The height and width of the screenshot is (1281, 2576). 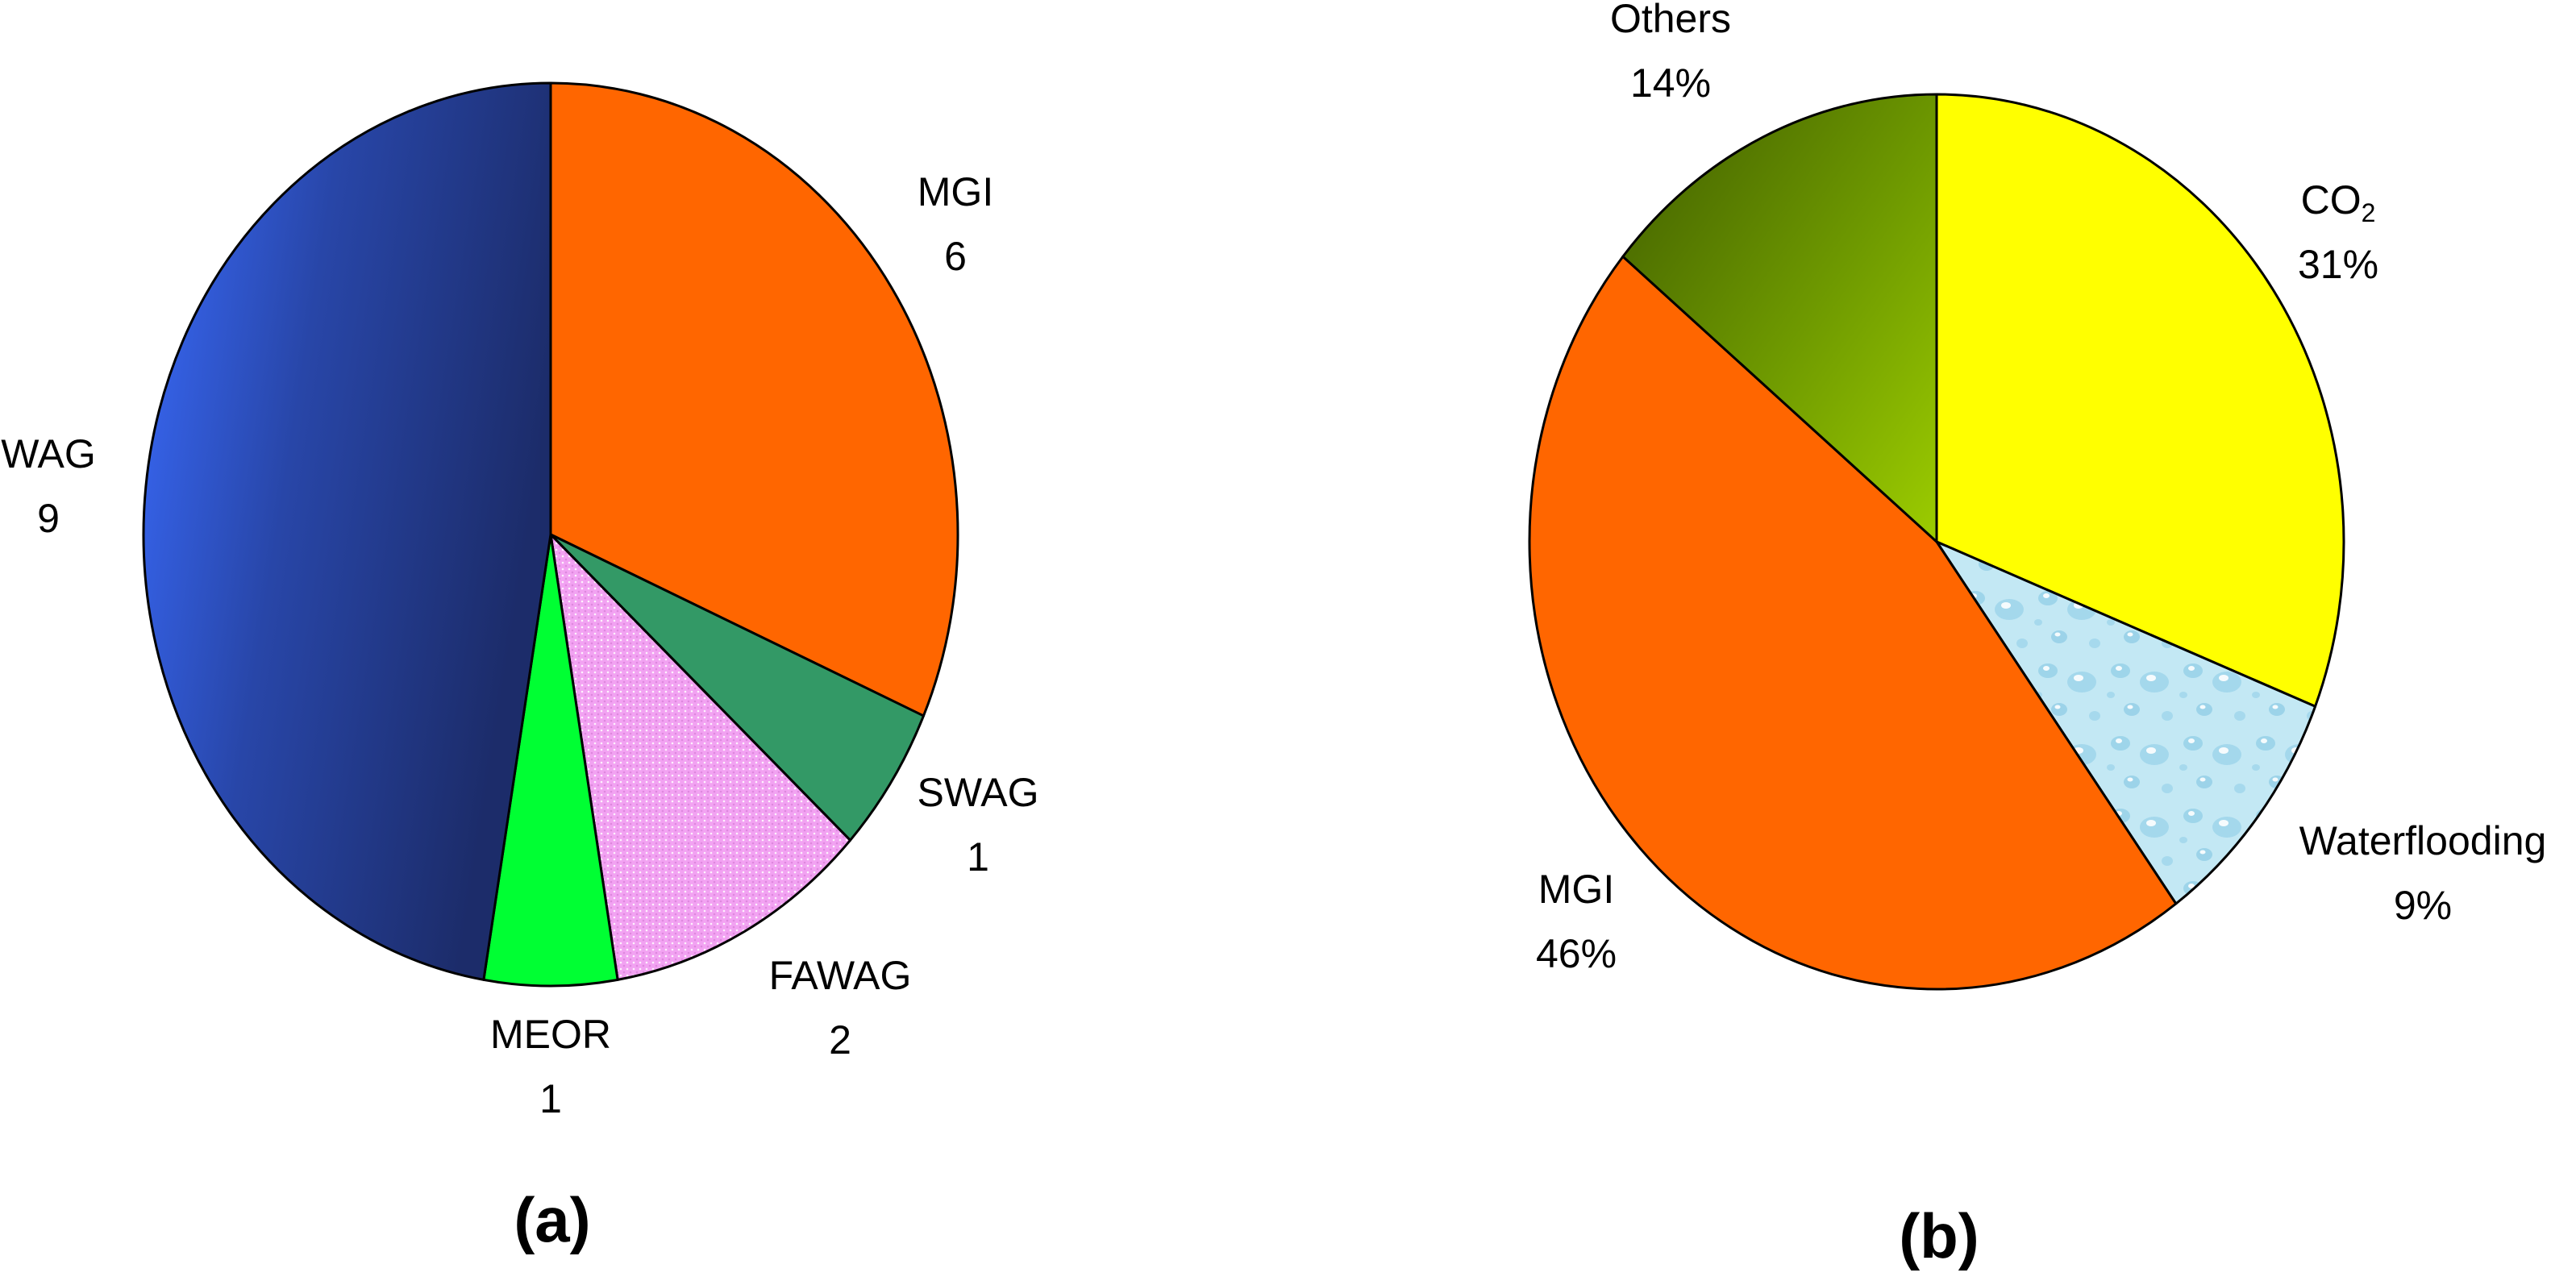 What do you see at coordinates (347, 531) in the screenshot?
I see `pie-slice-wag` at bounding box center [347, 531].